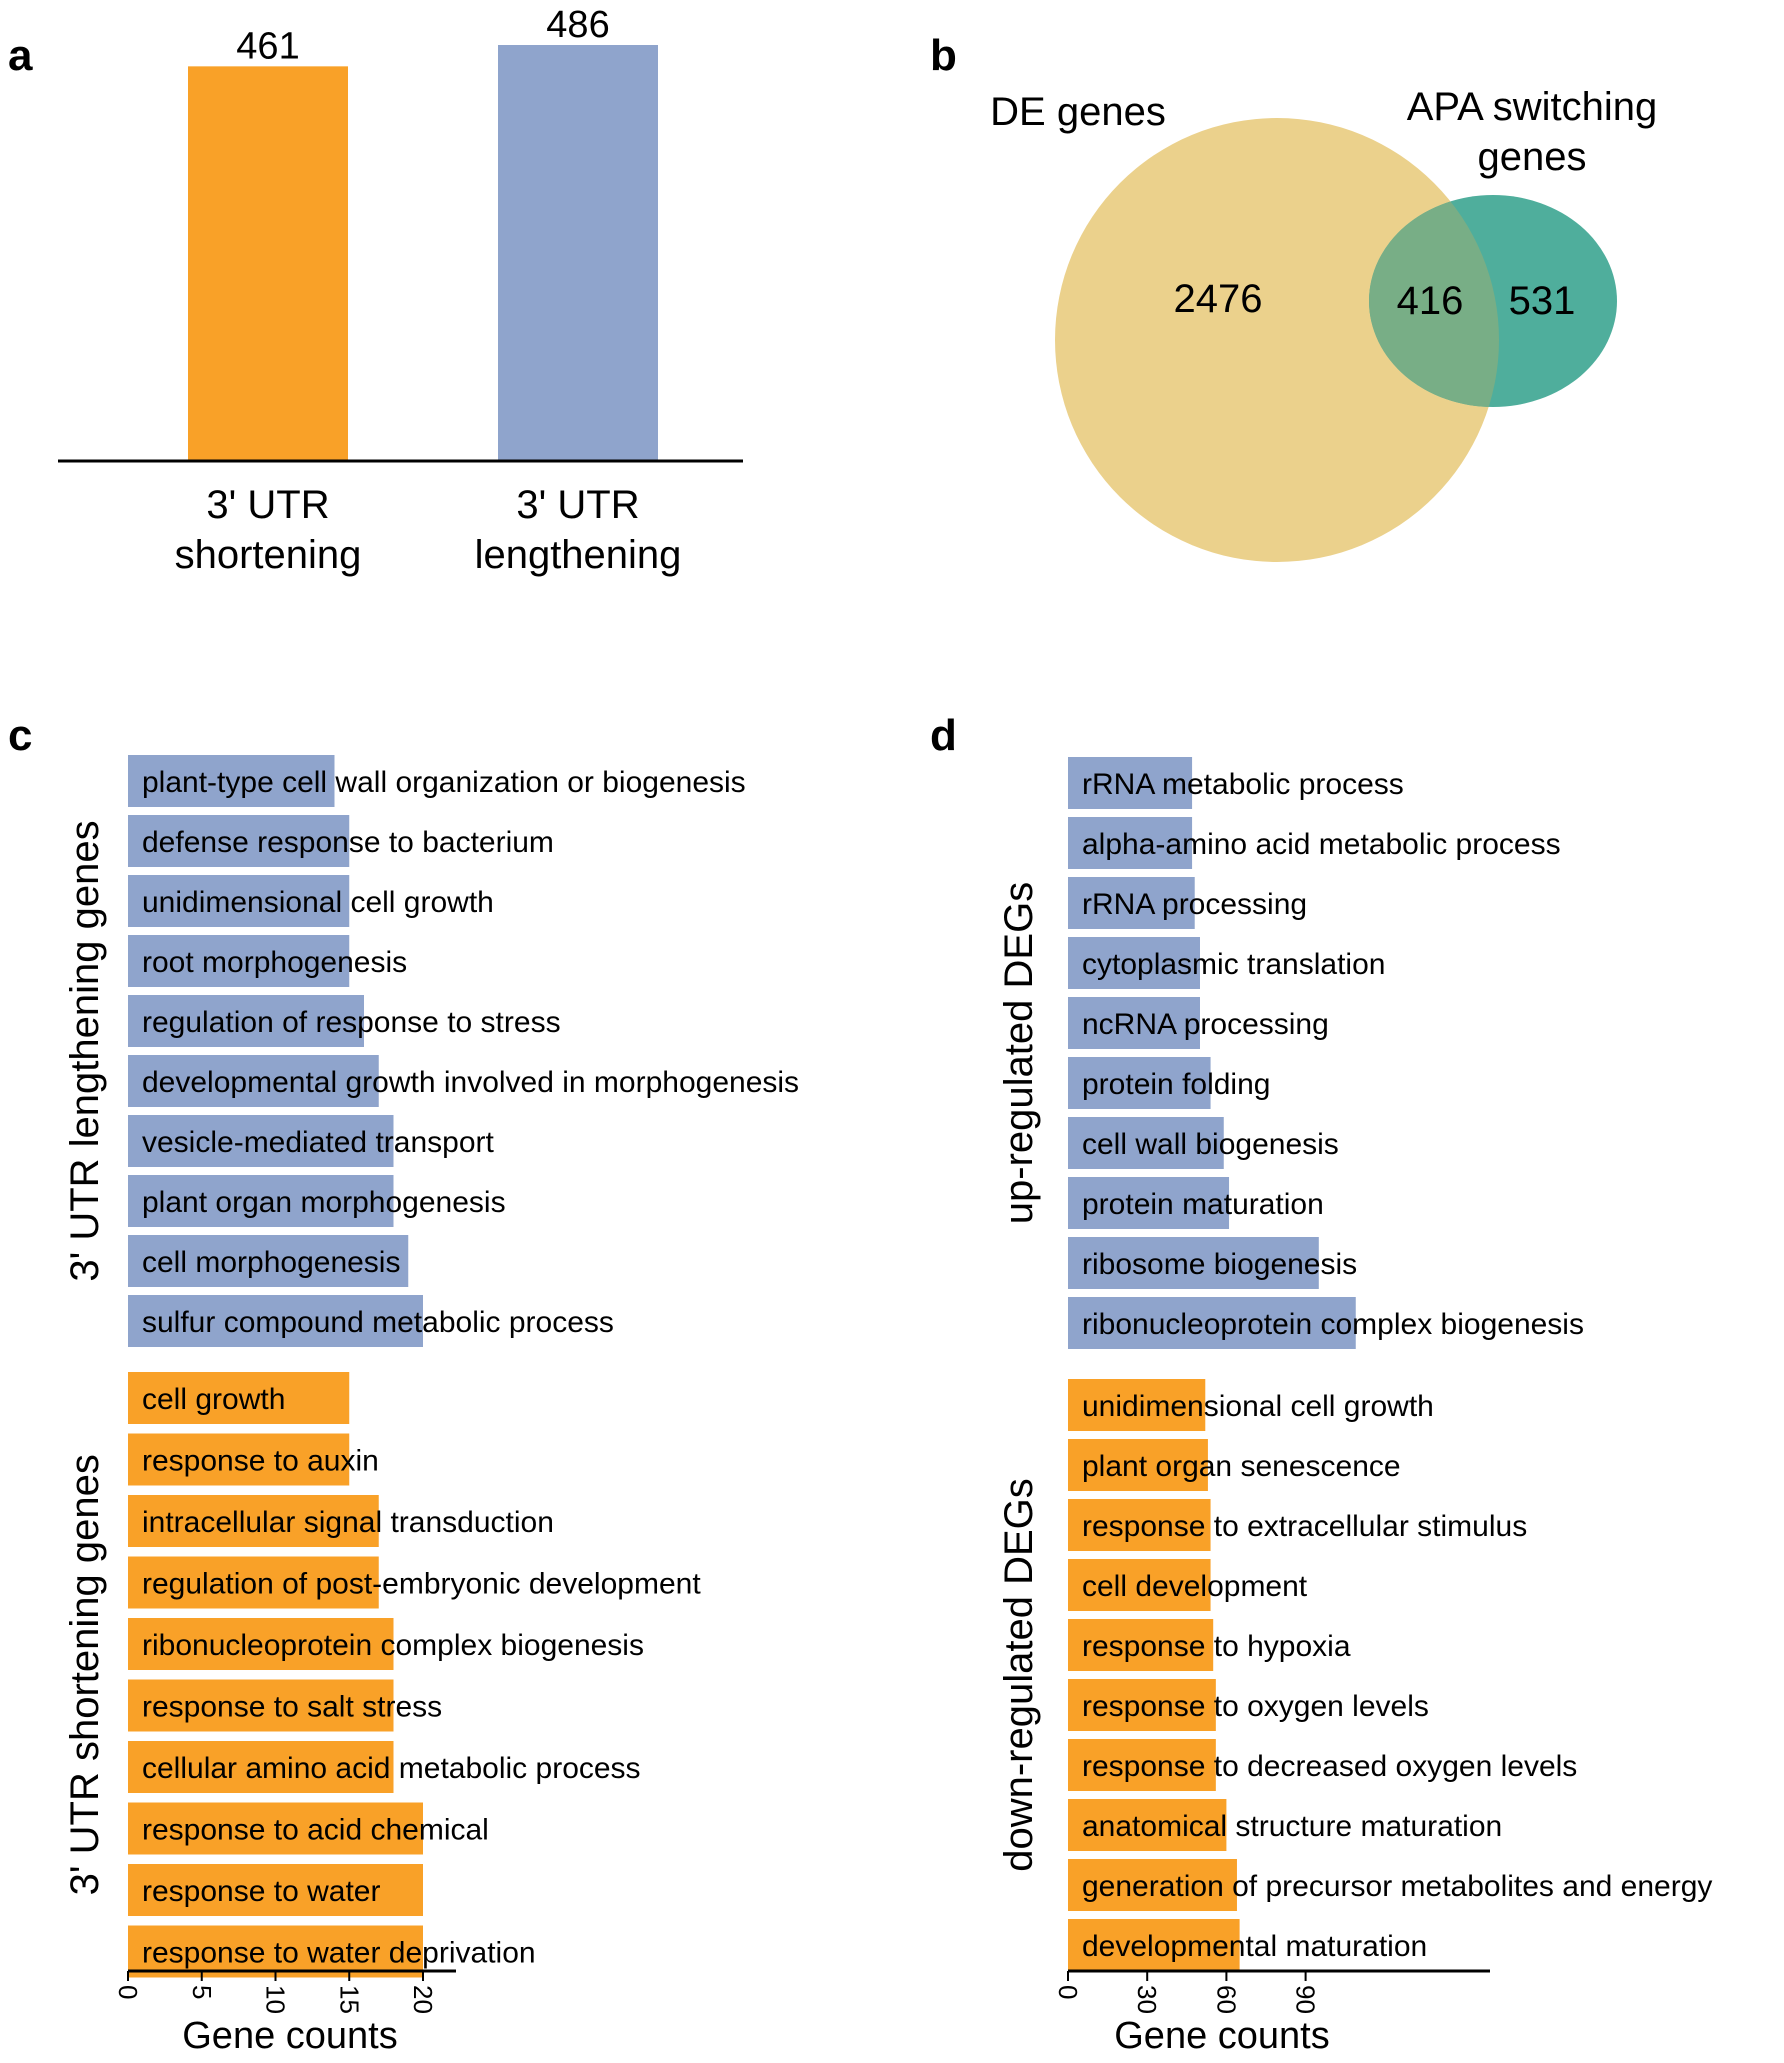 This screenshot has height=2063, width=1784. What do you see at coordinates (1019, 1675) in the screenshot?
I see `d-group-label-1: down-regulated DEGs` at bounding box center [1019, 1675].